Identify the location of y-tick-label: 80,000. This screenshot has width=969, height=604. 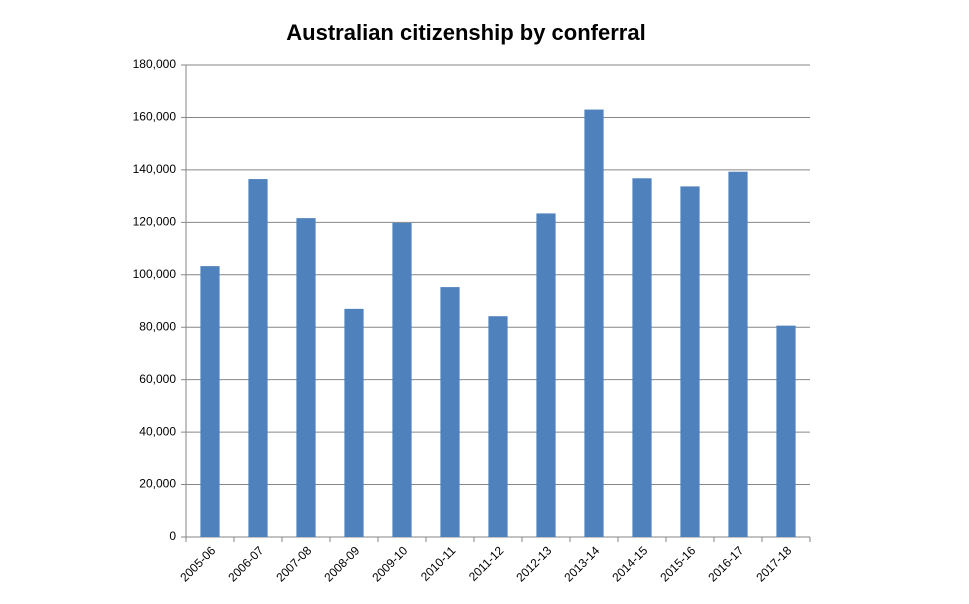
(157, 326).